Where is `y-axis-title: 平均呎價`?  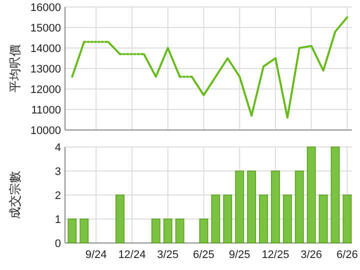
y-axis-title: 平均呎價 is located at coordinates (15, 68).